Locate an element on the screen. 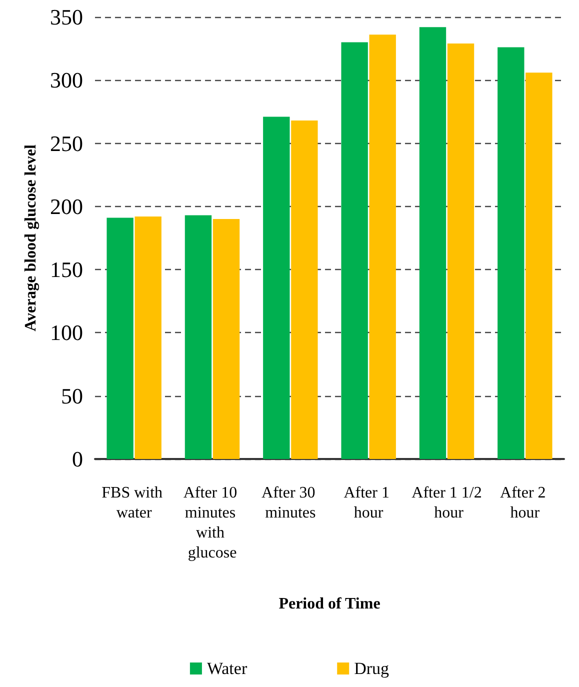 This screenshot has width=579, height=687. y-tick-label: 150 is located at coordinates (66, 269).